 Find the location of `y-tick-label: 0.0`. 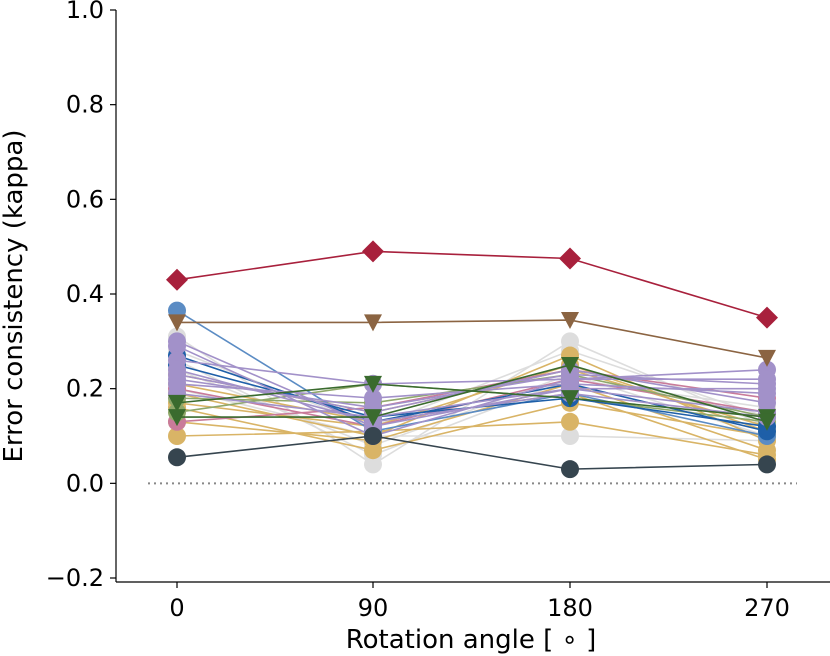

y-tick-label: 0.0 is located at coordinates (85, 483).